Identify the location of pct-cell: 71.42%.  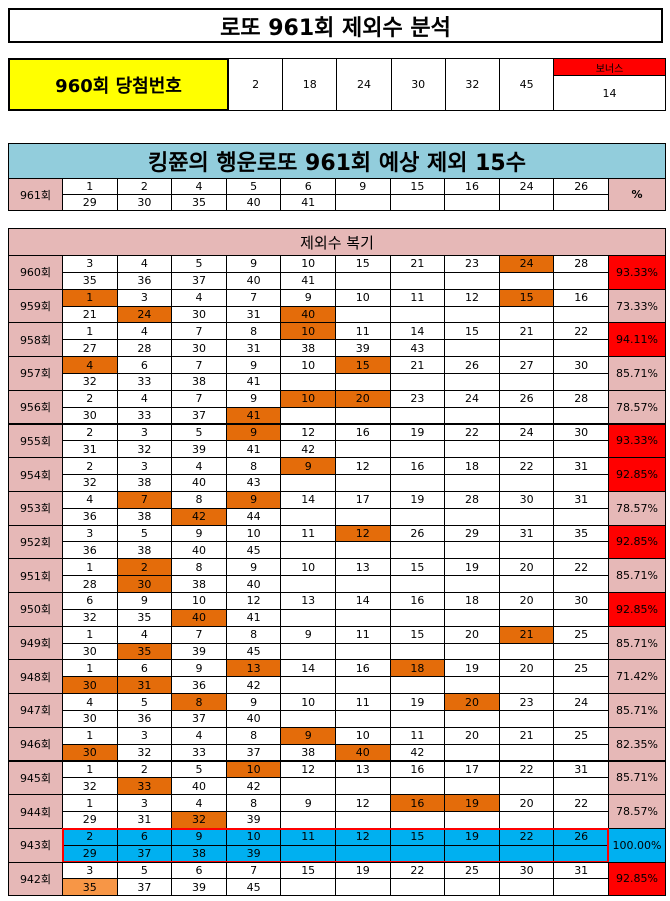
(637, 677).